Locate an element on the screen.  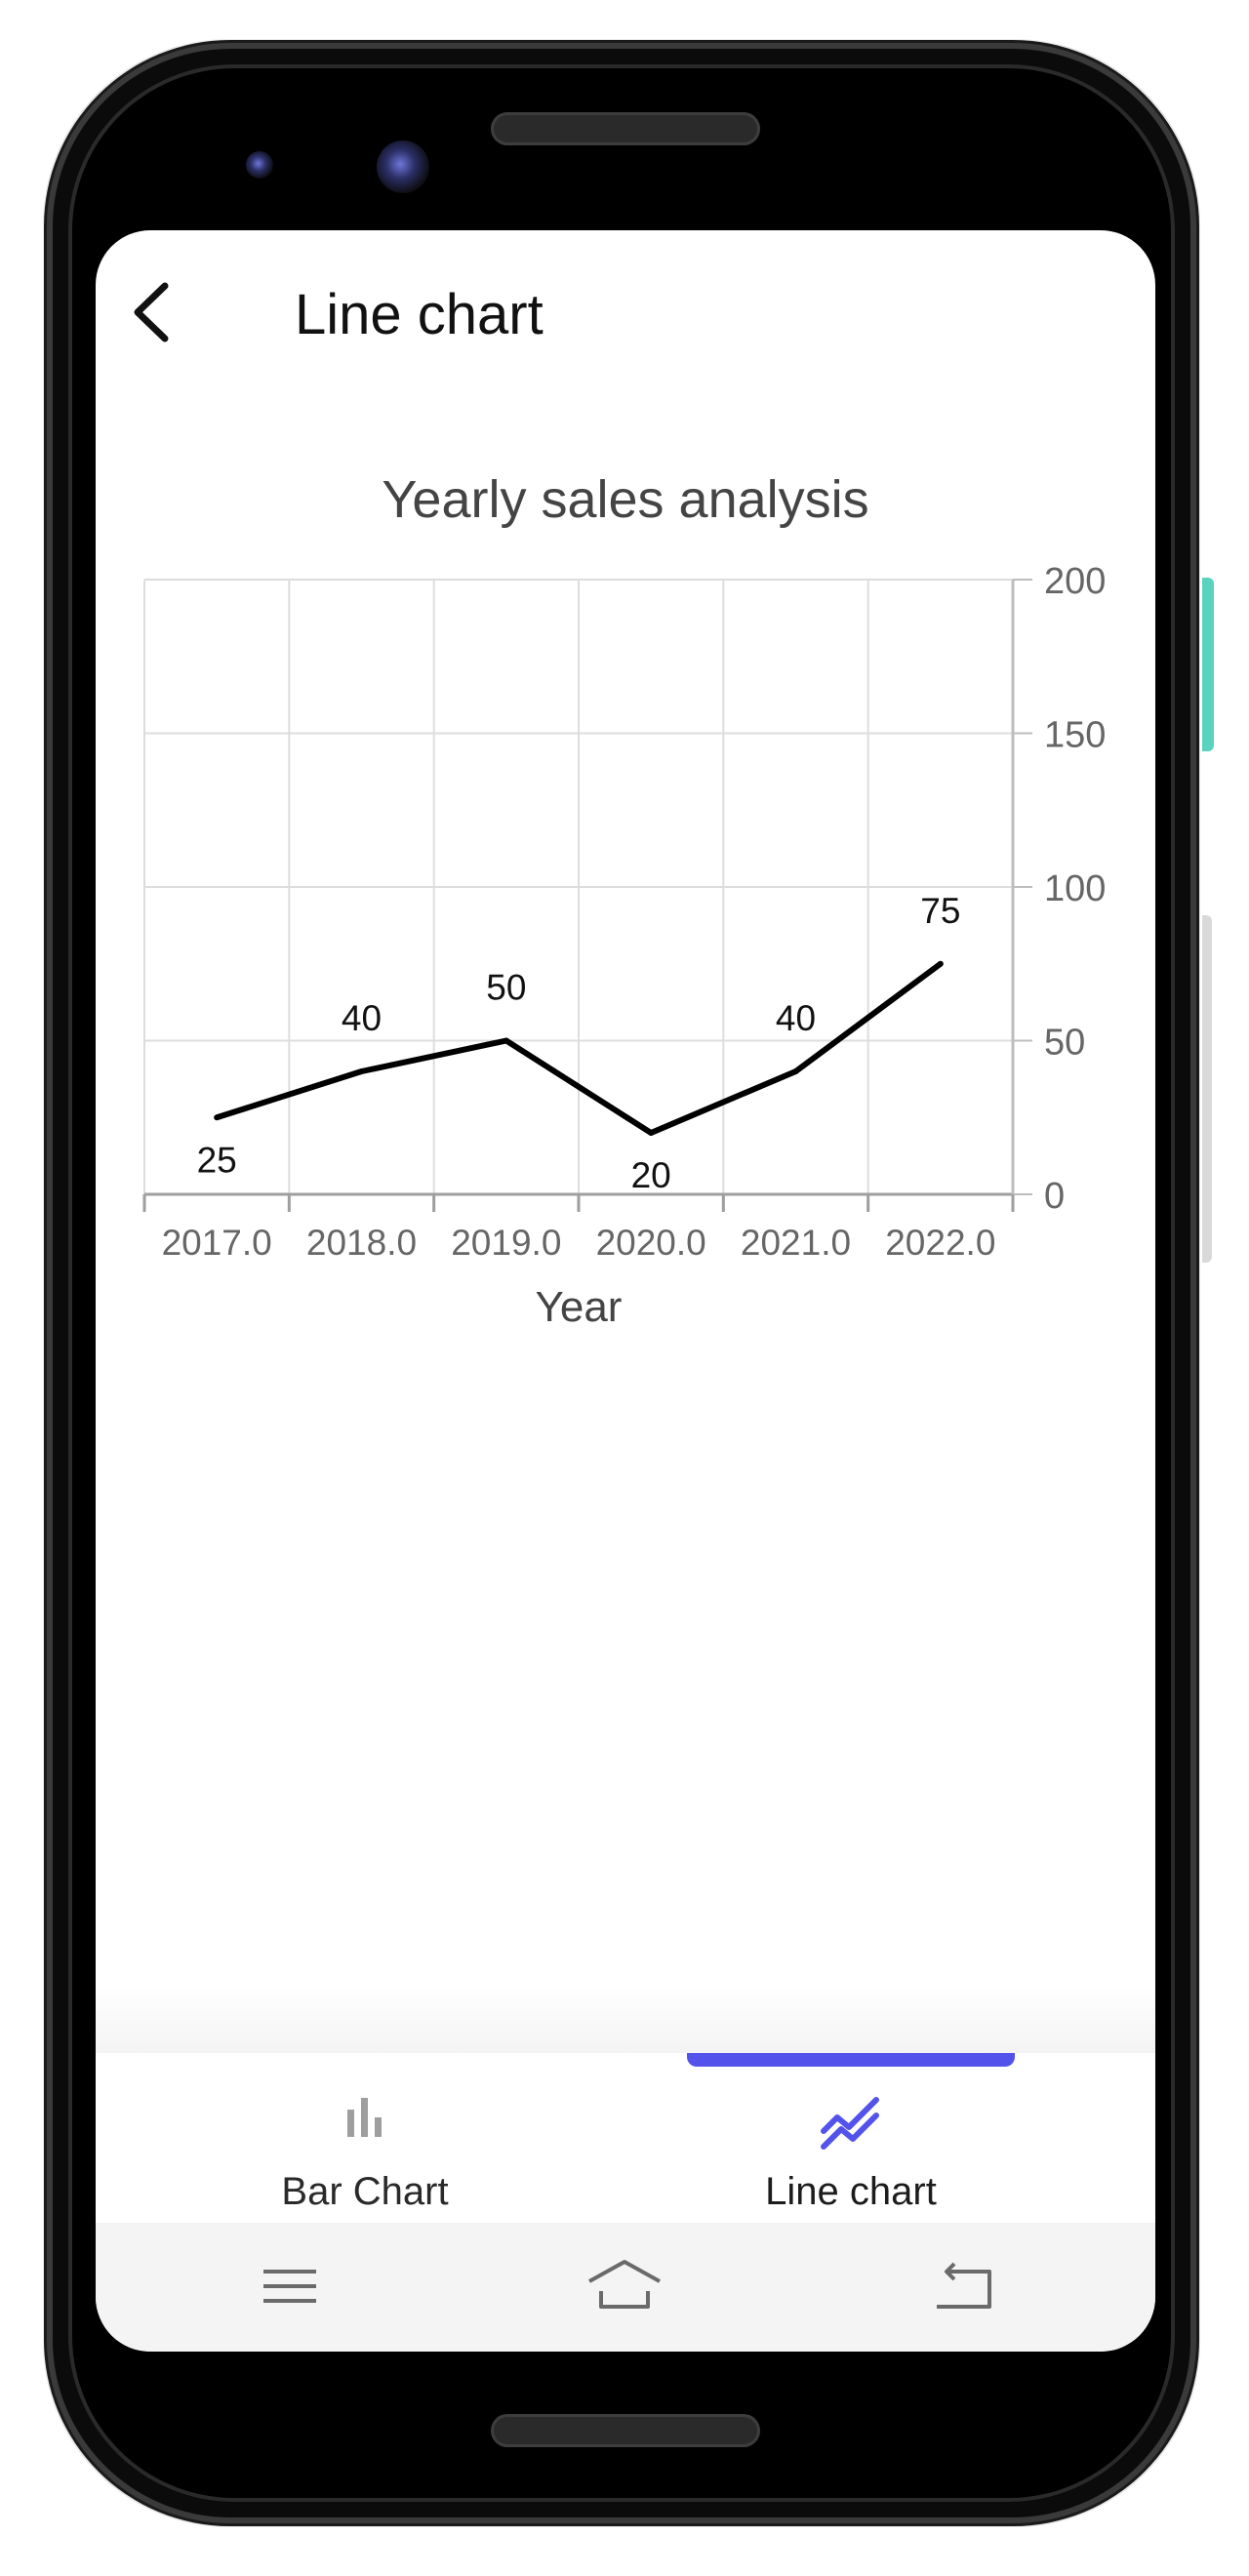
data-label: 75 is located at coordinates (940, 911).